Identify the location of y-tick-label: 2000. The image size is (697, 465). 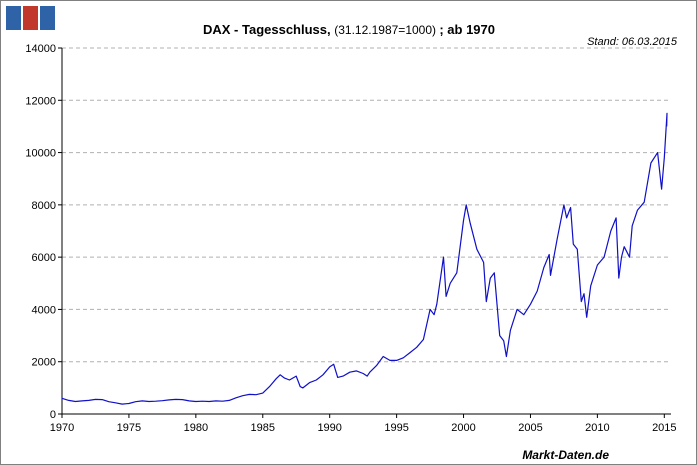
(44, 363).